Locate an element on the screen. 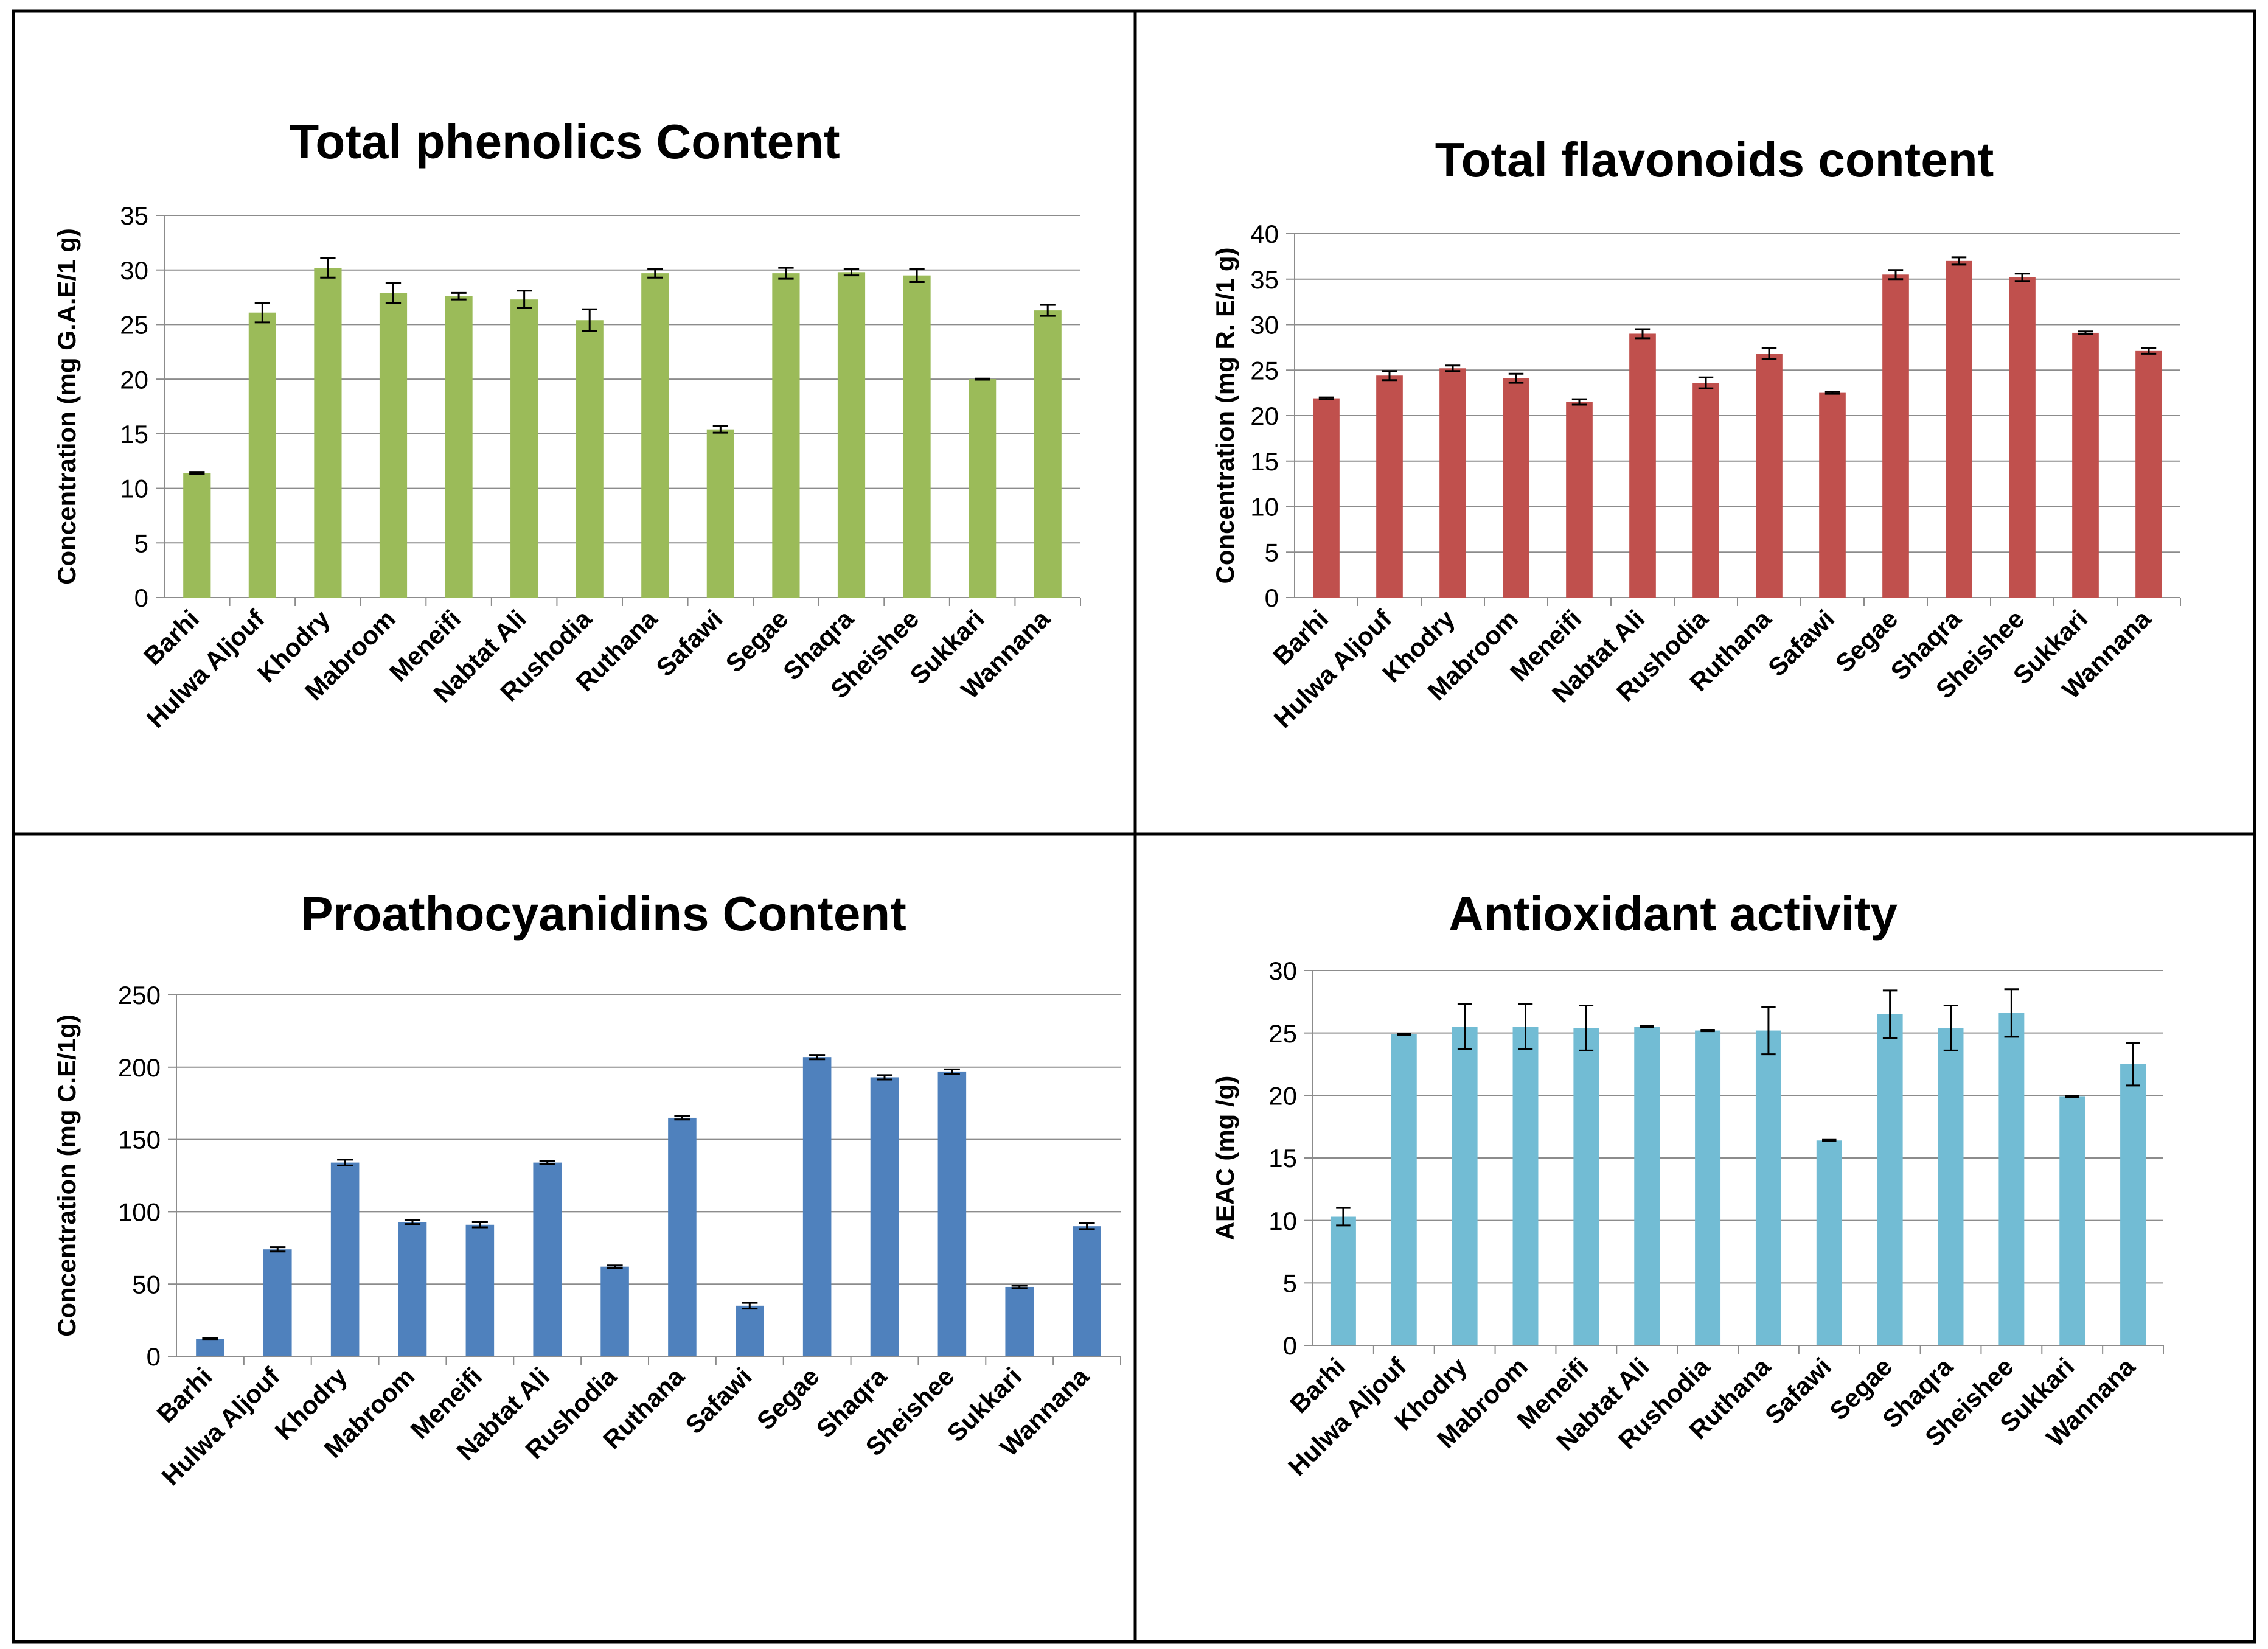 The height and width of the screenshot is (1649, 2268). y-axis: 0 5 10 15 20 25 30 35 40 is located at coordinates (1715, 416).